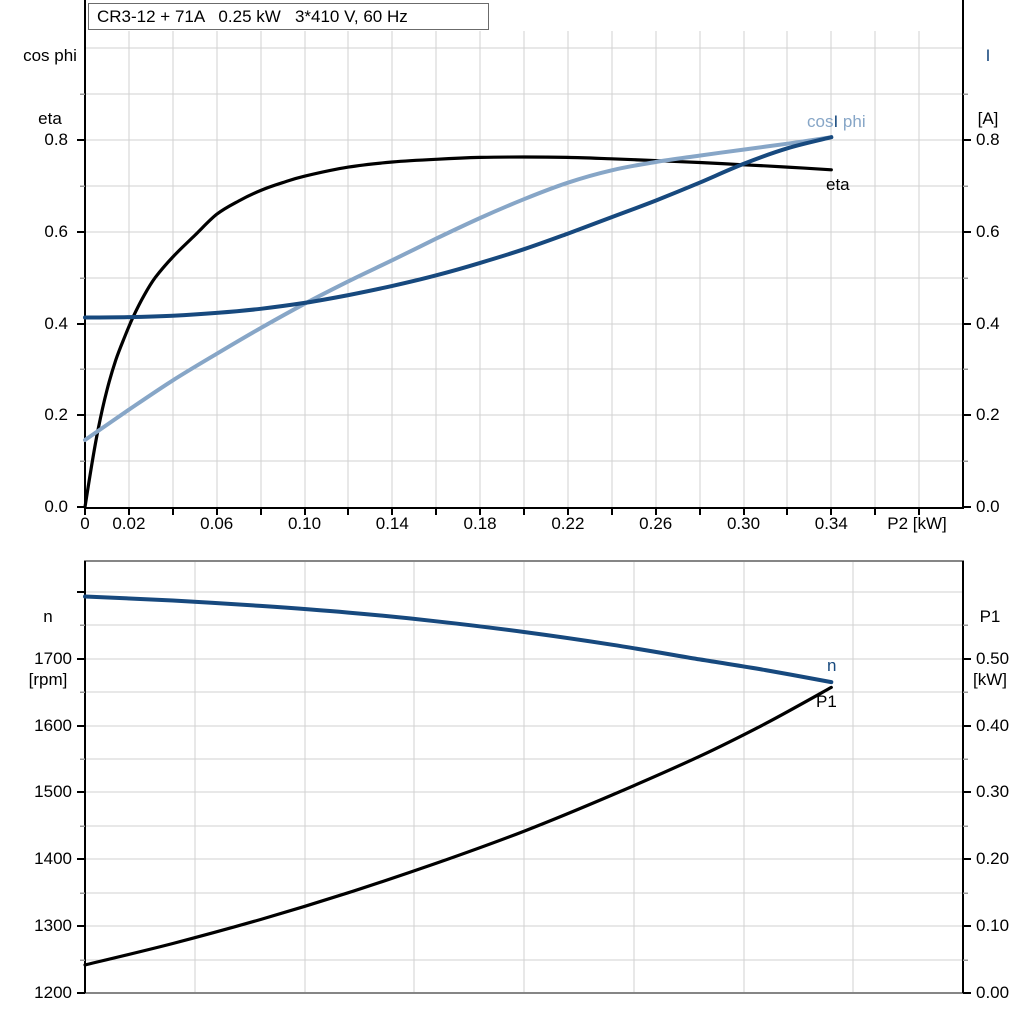  What do you see at coordinates (988, 323) in the screenshot?
I see `top-right-tick-label: 0.4` at bounding box center [988, 323].